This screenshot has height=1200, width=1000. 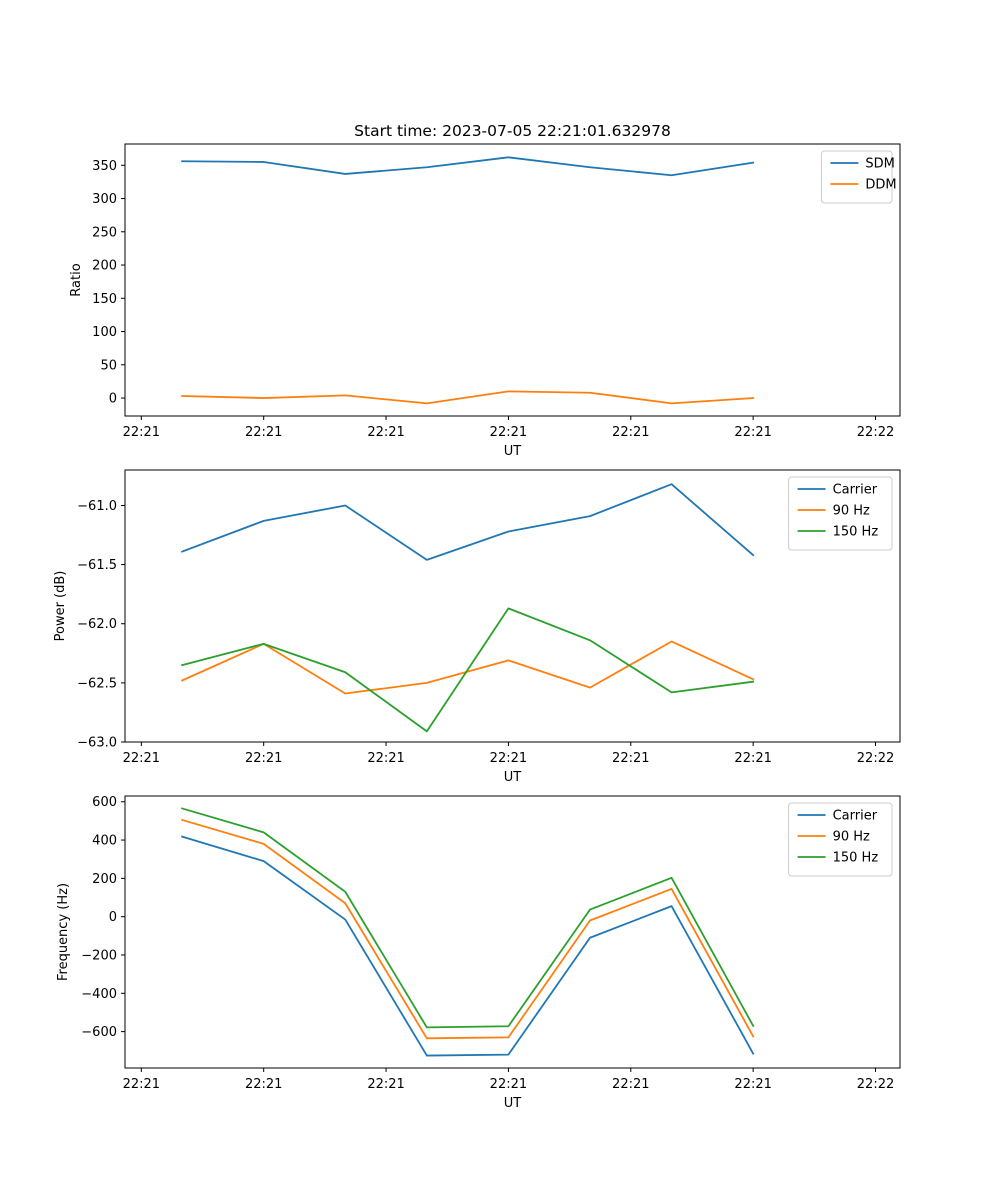 What do you see at coordinates (76, 279) in the screenshot?
I see `subplot-ratio-ylabel: Ratio` at bounding box center [76, 279].